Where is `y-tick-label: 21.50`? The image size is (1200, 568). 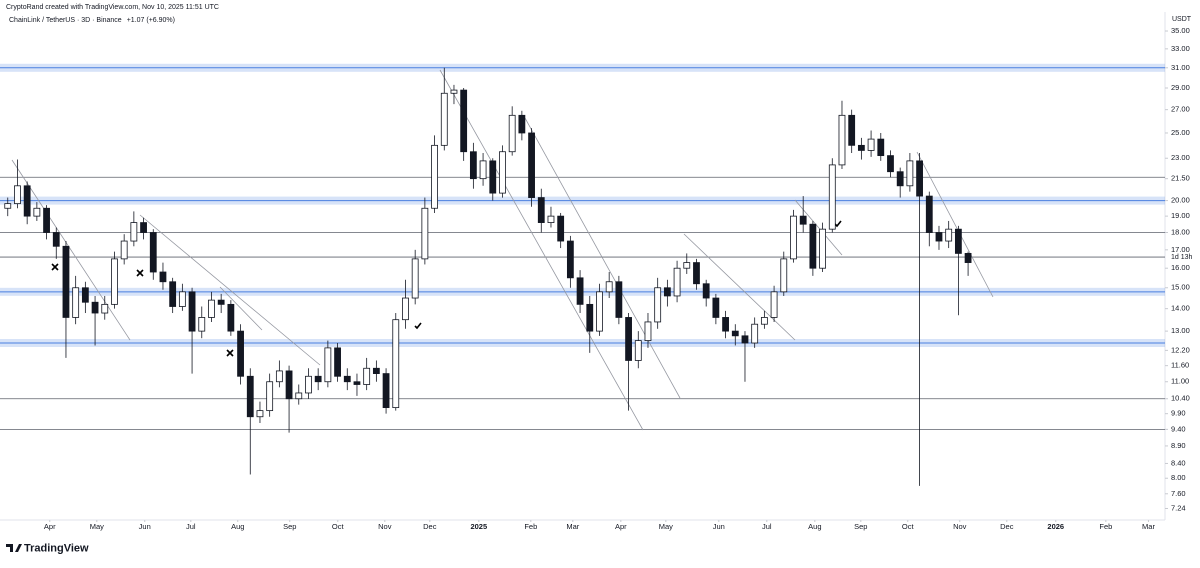
y-tick-label: 21.50 is located at coordinates (1180, 178).